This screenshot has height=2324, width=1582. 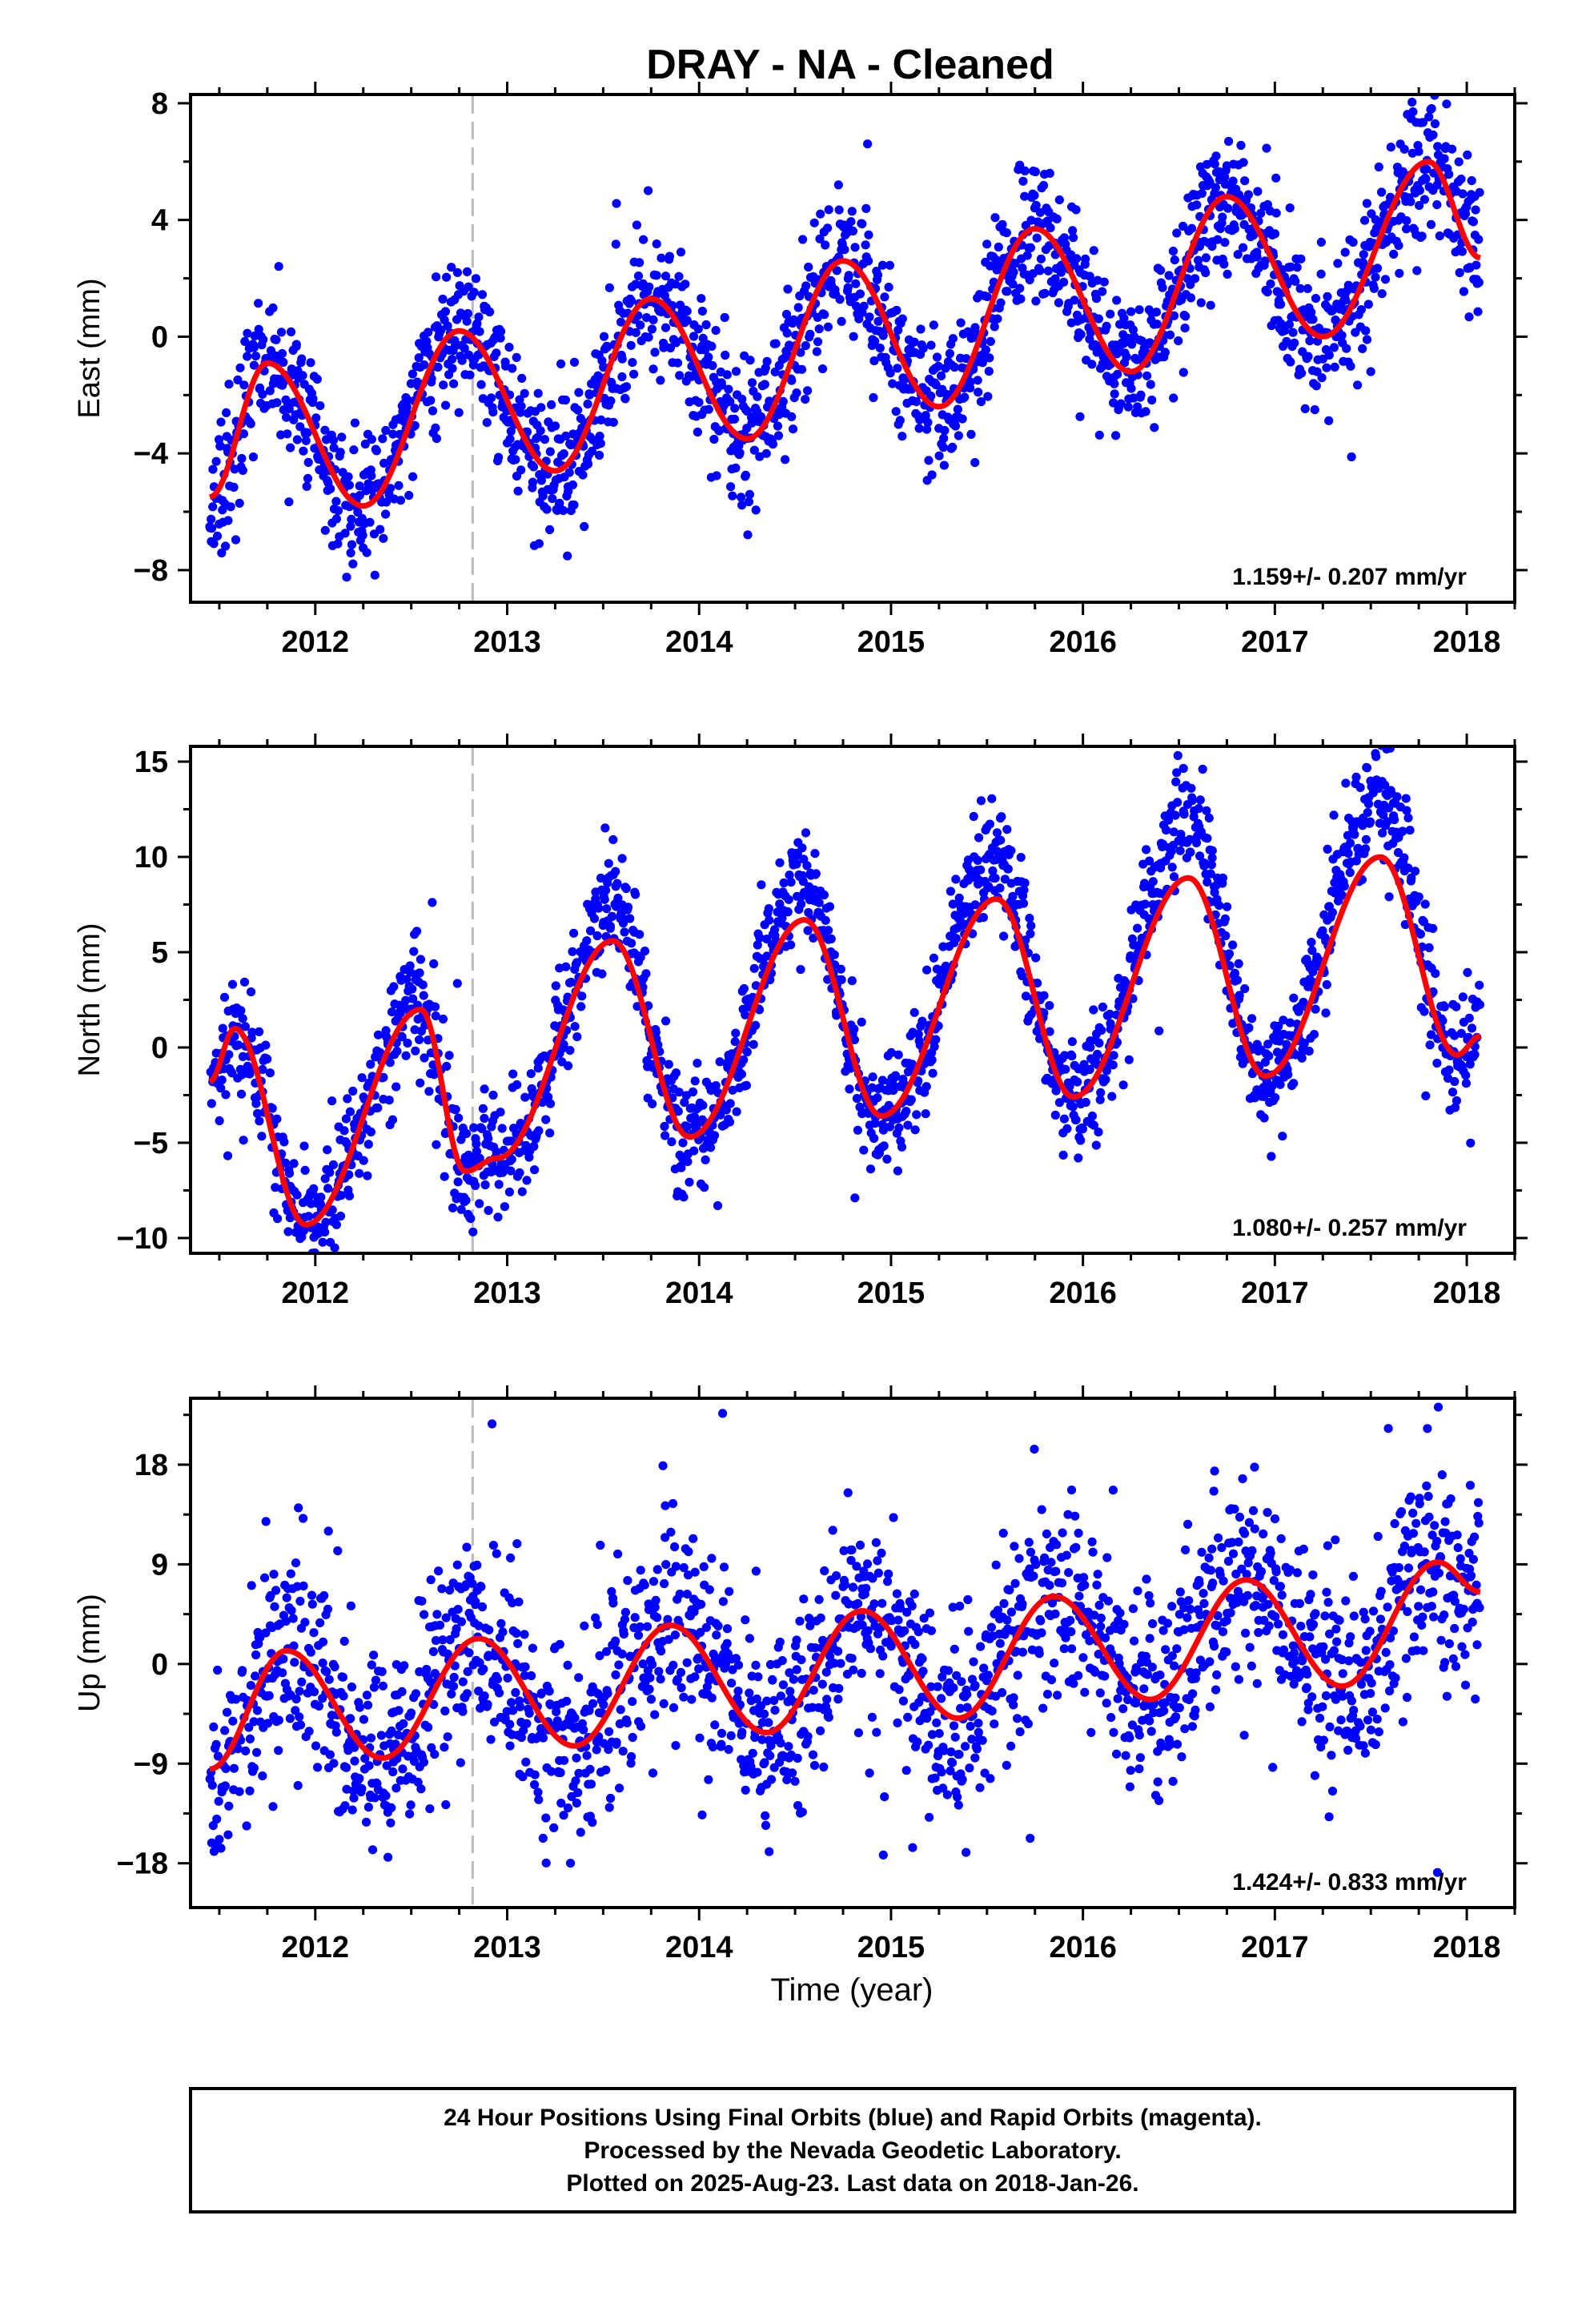 What do you see at coordinates (151, 454) in the screenshot?
I see `y-tick-label: −4` at bounding box center [151, 454].